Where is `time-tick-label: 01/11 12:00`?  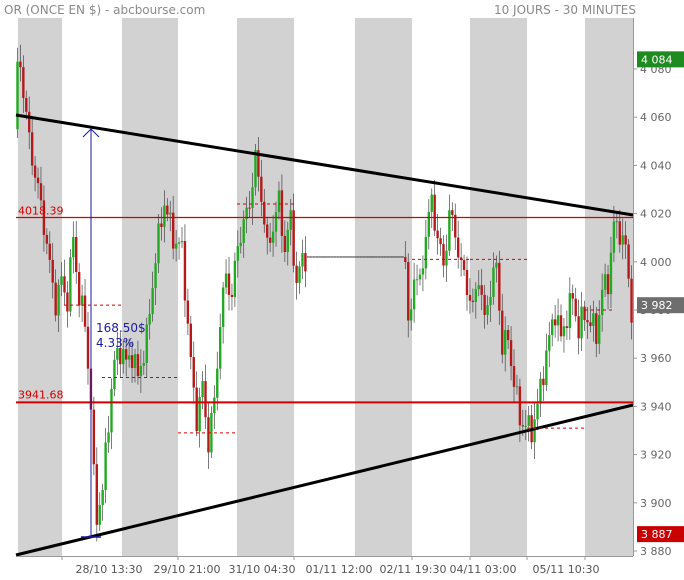
time-tick-label: 01/11 12:00 is located at coordinates (339, 569).